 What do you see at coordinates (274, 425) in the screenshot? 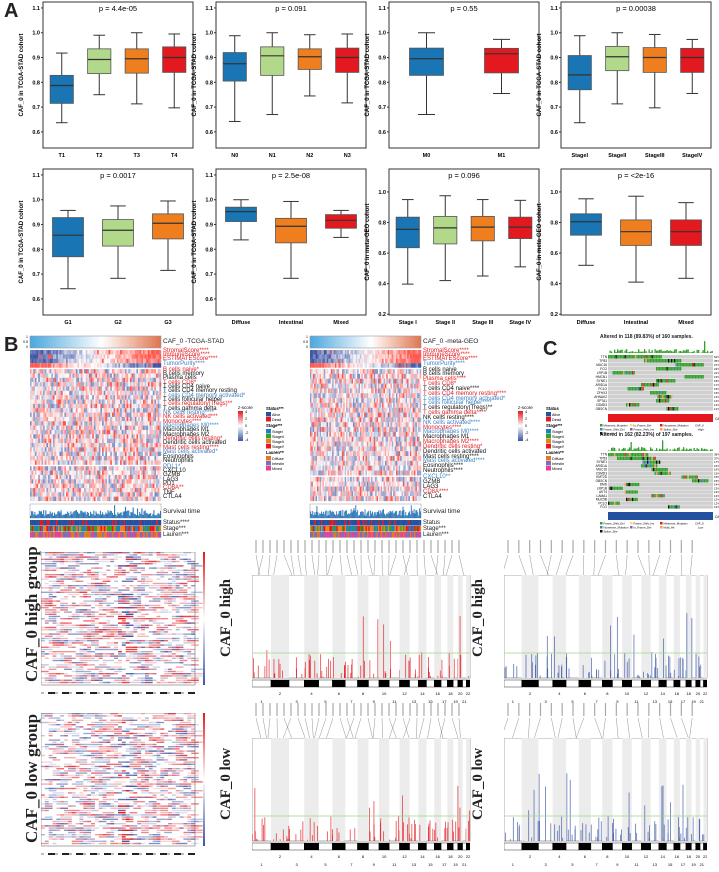
I see `legend-title: Stage***` at bounding box center [274, 425].